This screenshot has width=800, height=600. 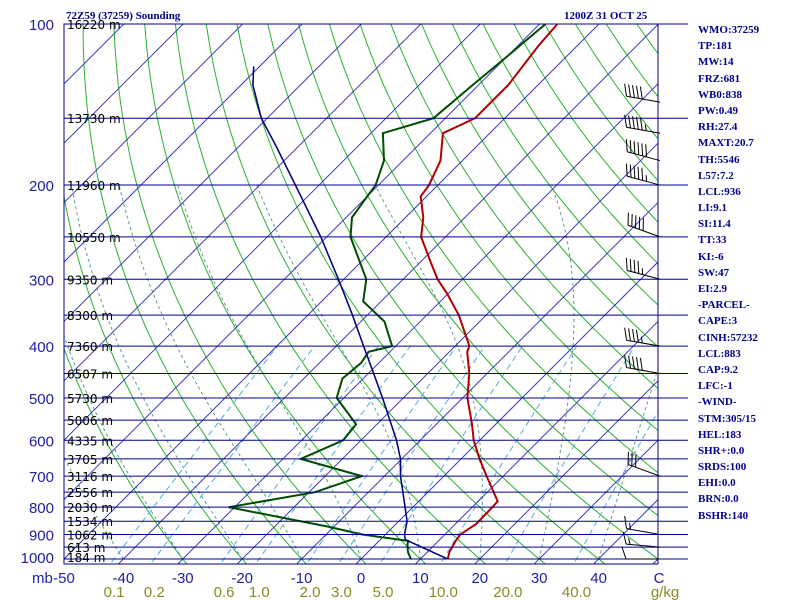 What do you see at coordinates (90, 280) in the screenshot?
I see `height-label: 9350 m` at bounding box center [90, 280].